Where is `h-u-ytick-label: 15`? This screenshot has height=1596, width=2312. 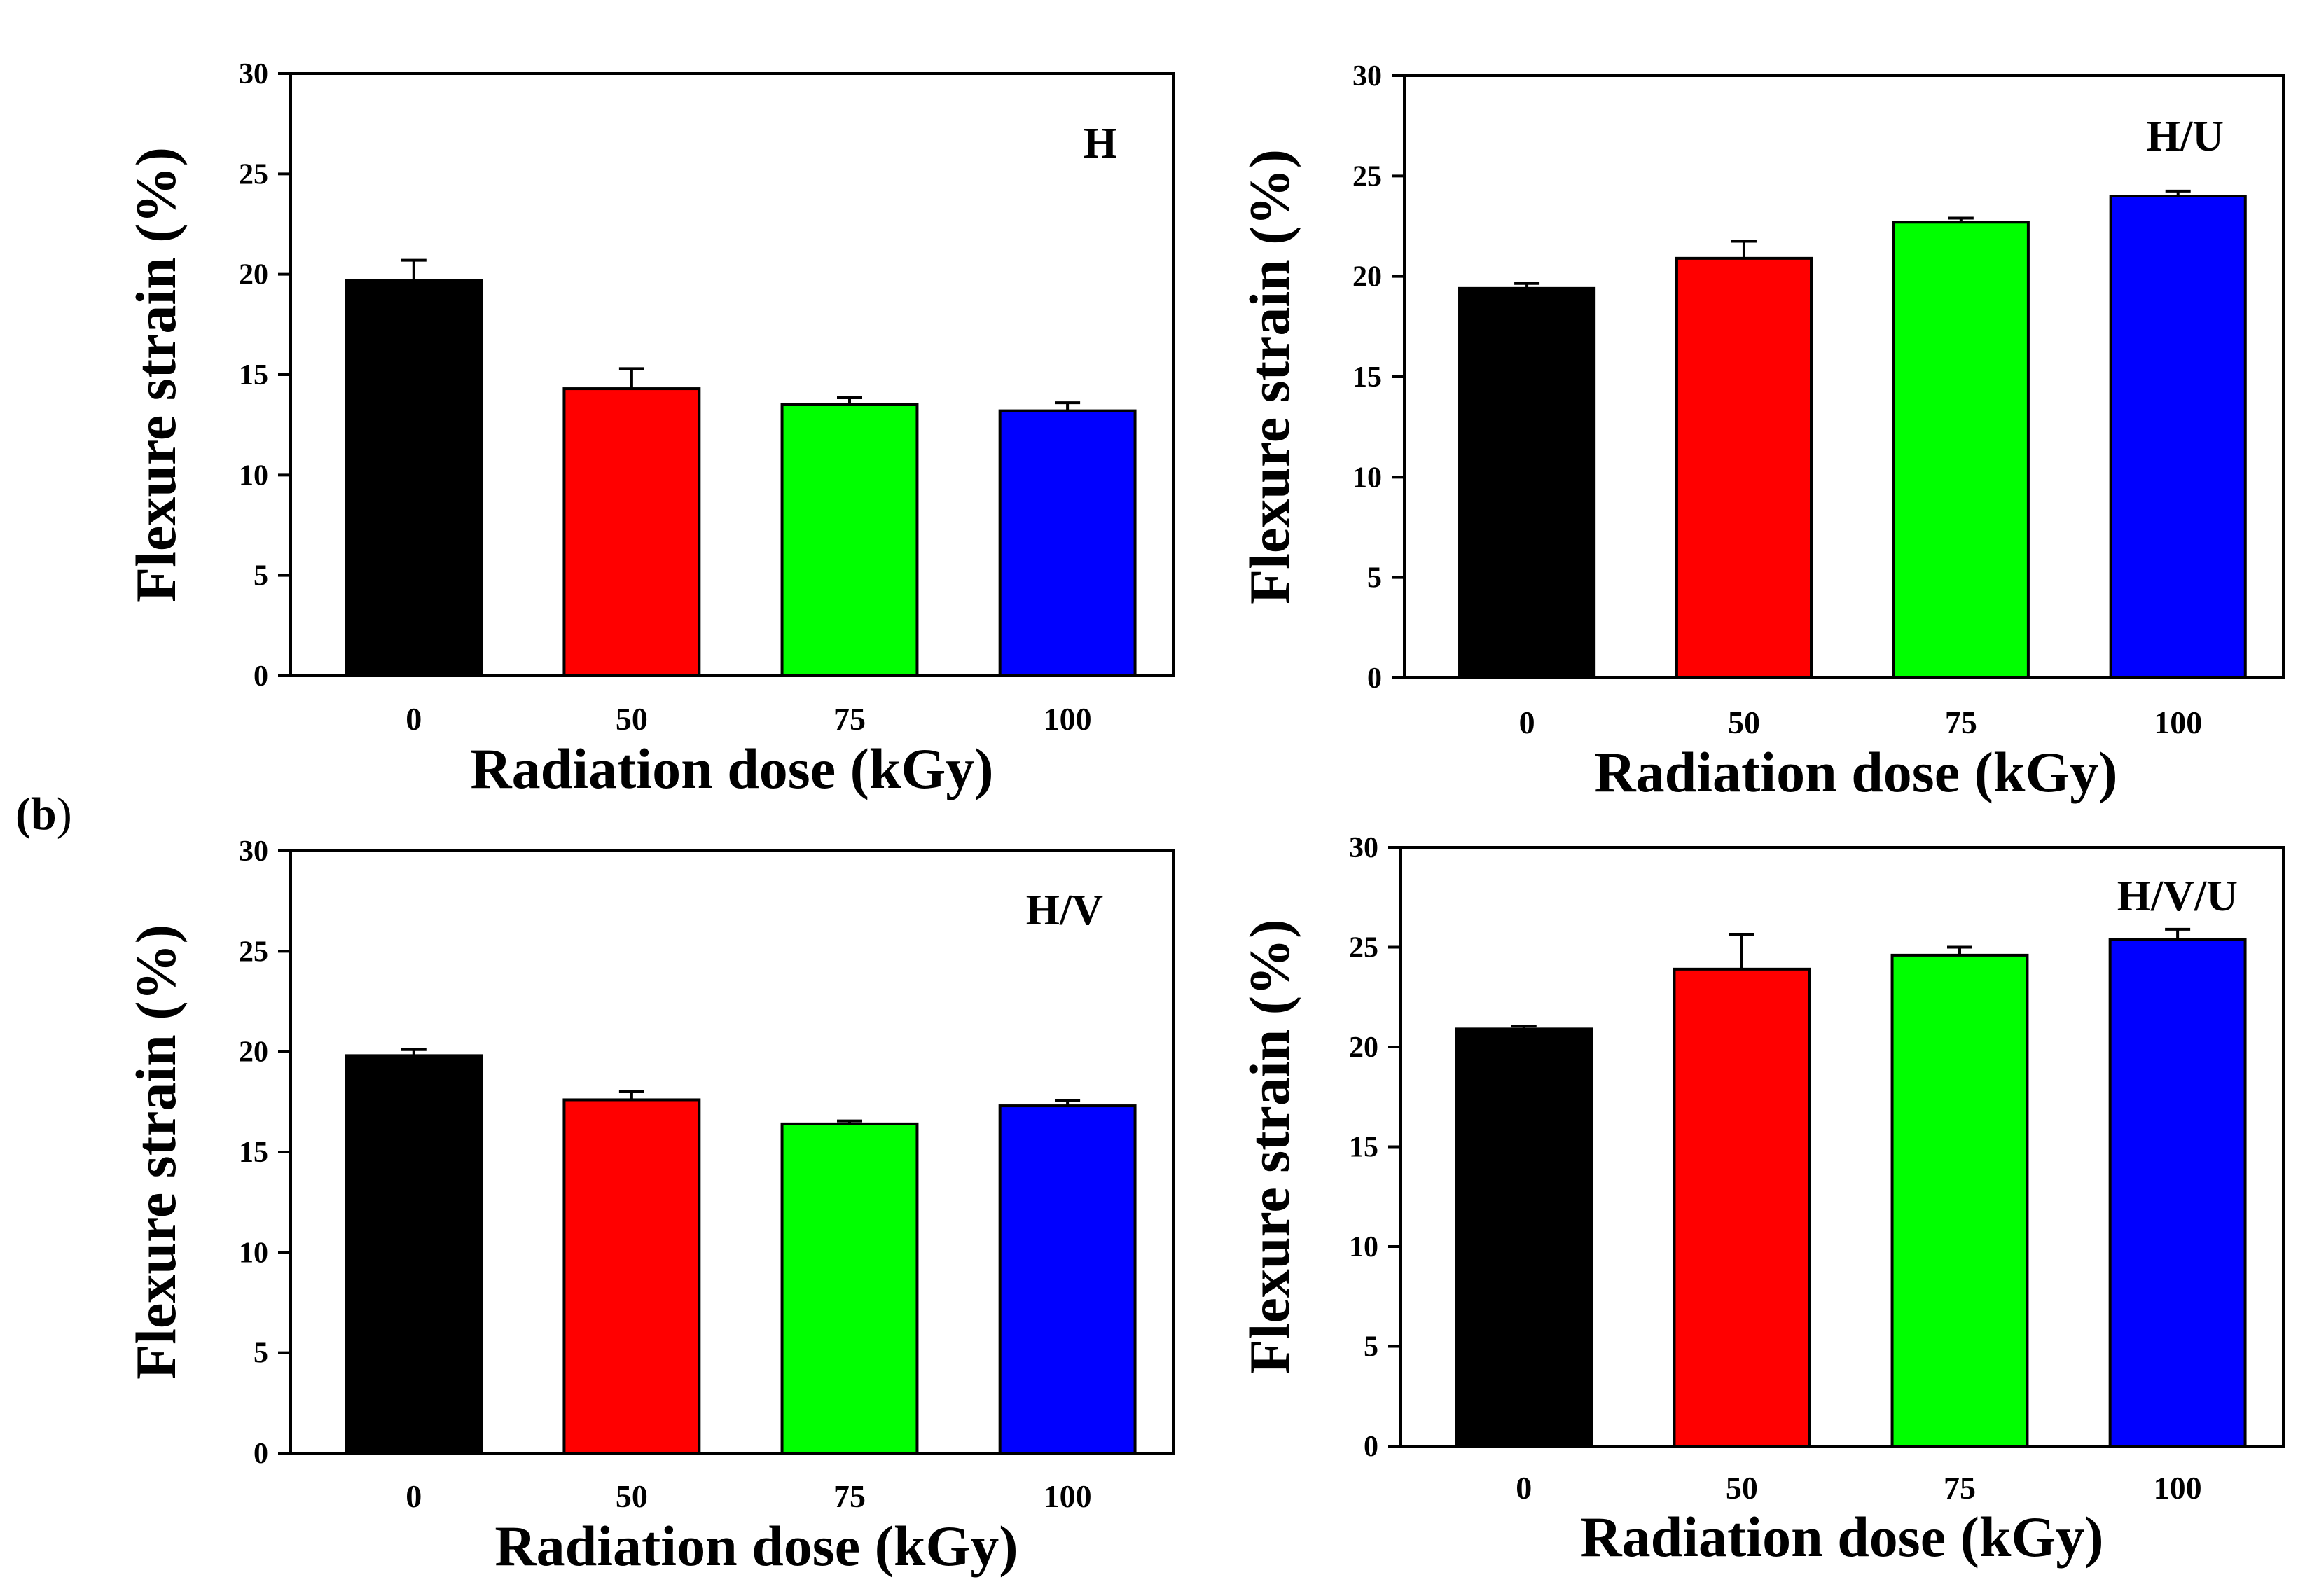
h-u-ytick-label: 15 is located at coordinates (1367, 377).